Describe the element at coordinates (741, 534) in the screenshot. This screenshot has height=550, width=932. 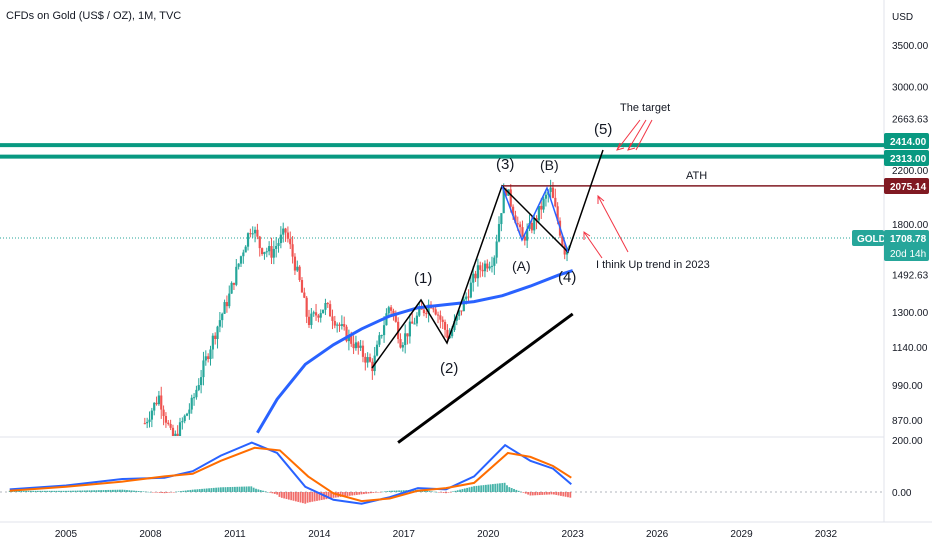
I see `time-tick-8: 2029` at that location.